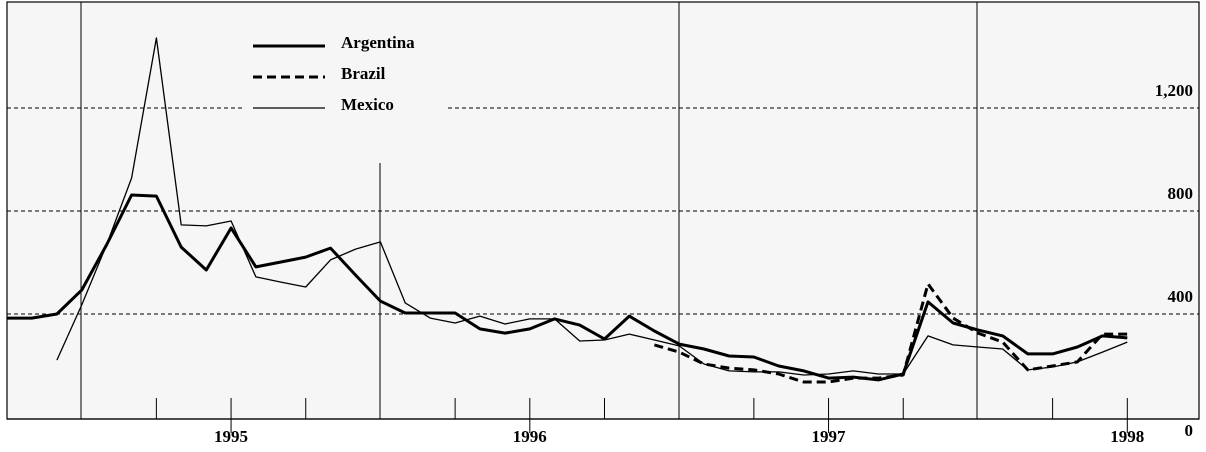 The width and height of the screenshot is (1206, 452). I want to click on x-tick-label: 1997, so click(829, 436).